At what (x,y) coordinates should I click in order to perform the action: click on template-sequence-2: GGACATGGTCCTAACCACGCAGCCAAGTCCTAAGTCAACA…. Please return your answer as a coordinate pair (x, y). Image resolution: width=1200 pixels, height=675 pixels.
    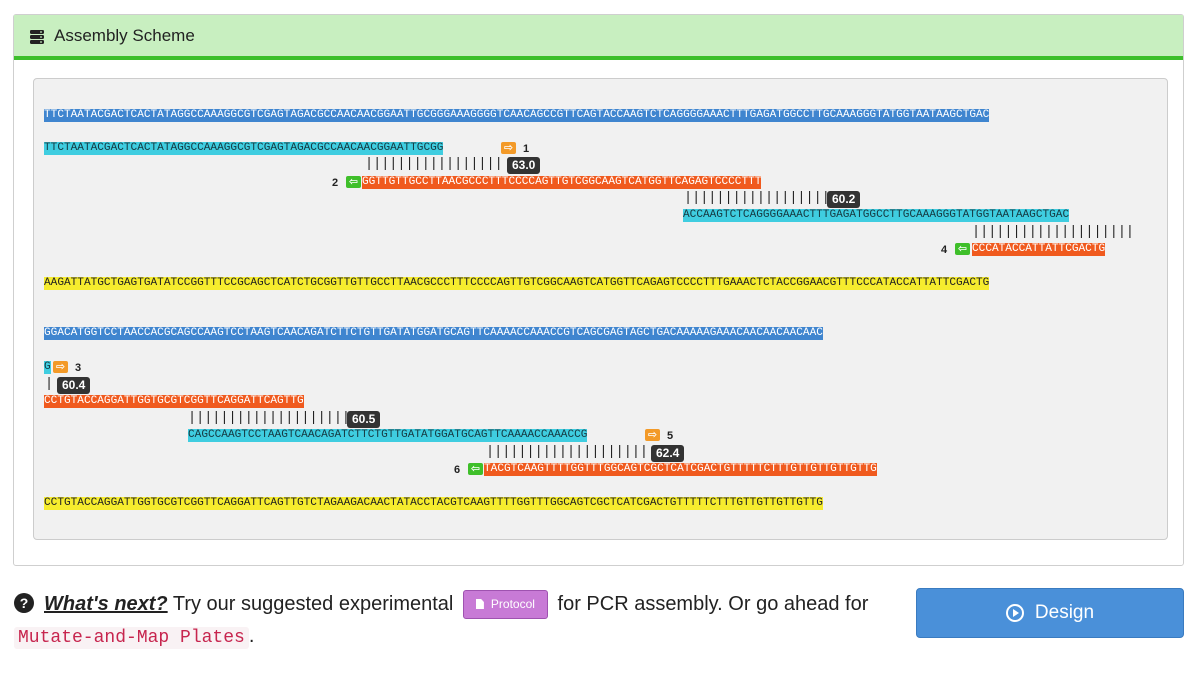
    Looking at the image, I should click on (433, 333).